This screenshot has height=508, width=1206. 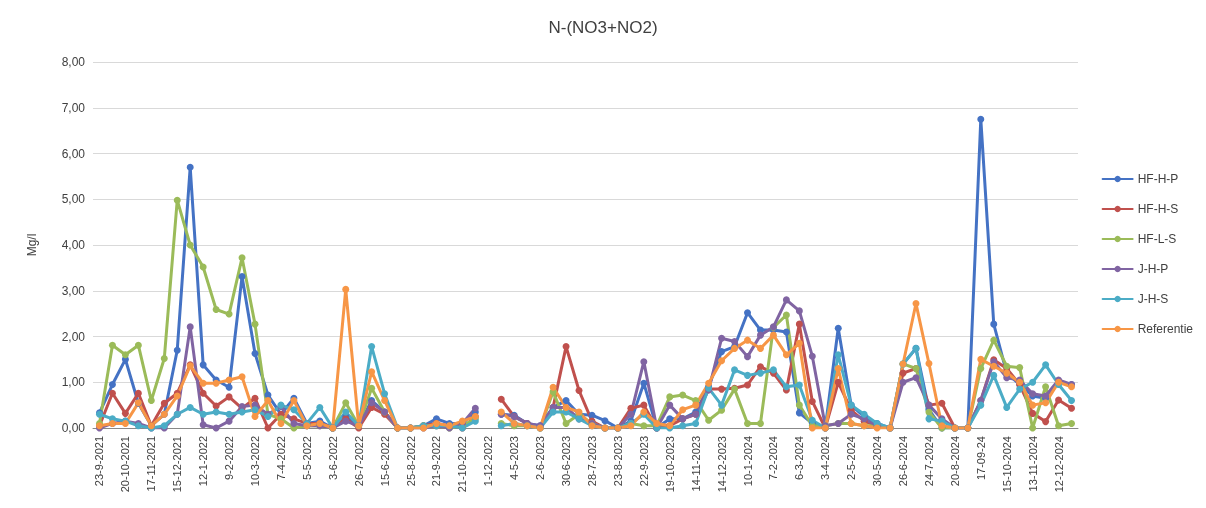 What do you see at coordinates (1157, 239) in the screenshot?
I see `legend-label: HF-L-S` at bounding box center [1157, 239].